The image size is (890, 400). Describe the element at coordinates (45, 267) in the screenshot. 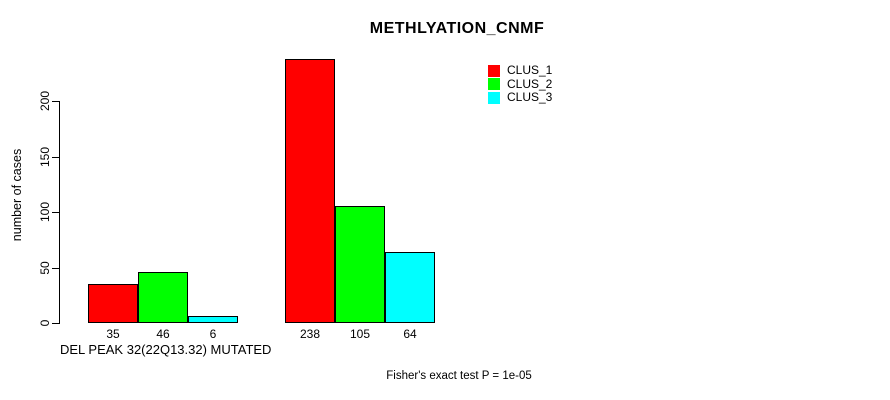

I see `y-tick-label: 50` at that location.